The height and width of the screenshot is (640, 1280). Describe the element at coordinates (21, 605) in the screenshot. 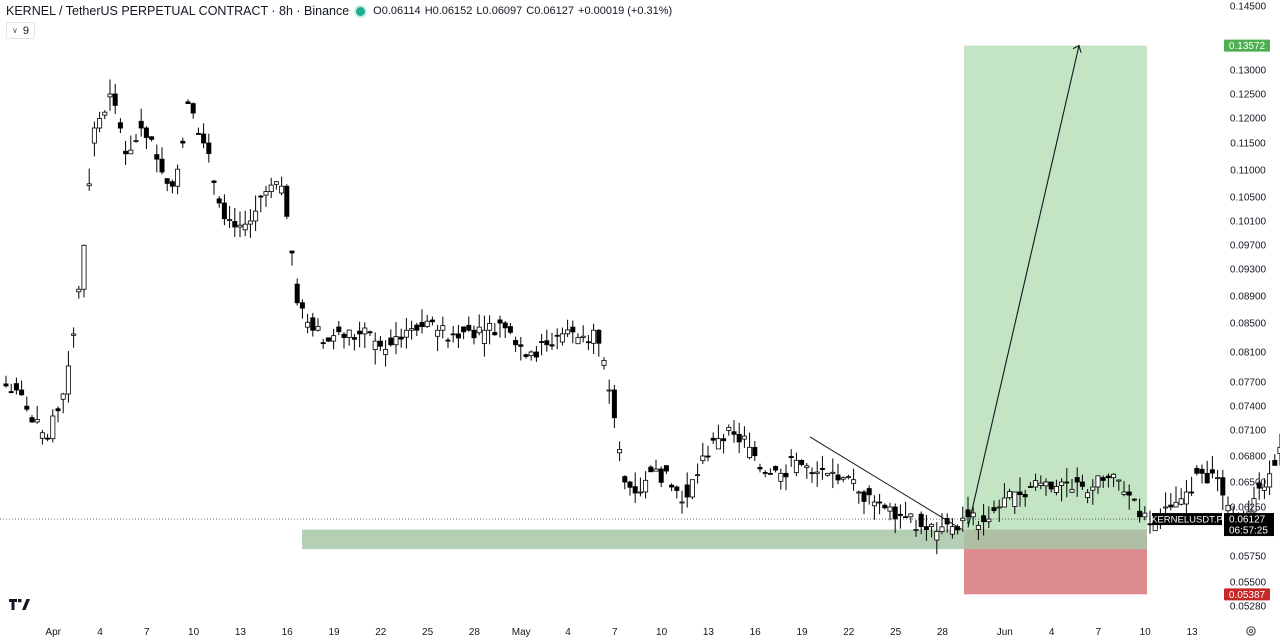

I see `tradingview-logo` at that location.